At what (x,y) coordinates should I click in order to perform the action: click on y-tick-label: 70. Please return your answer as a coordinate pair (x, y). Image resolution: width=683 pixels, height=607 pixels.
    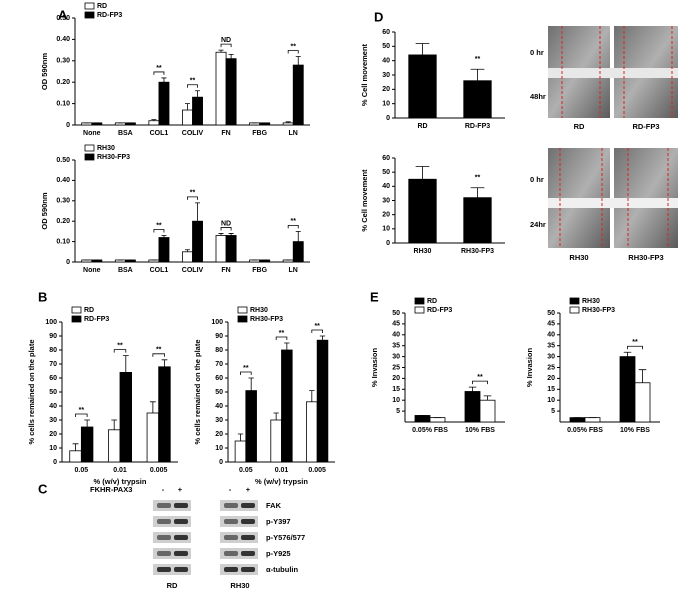
    Looking at the image, I should click on (53, 364).